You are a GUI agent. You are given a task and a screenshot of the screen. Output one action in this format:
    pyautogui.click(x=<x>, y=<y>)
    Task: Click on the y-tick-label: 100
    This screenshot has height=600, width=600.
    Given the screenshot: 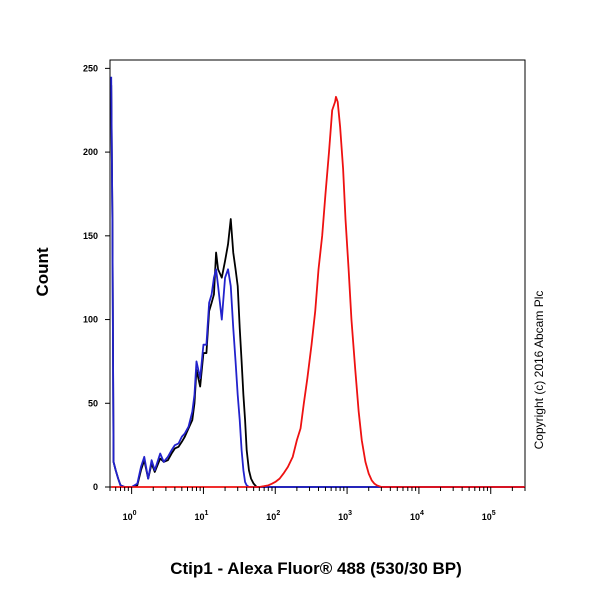 What is the action you would take?
    pyautogui.click(x=90, y=320)
    